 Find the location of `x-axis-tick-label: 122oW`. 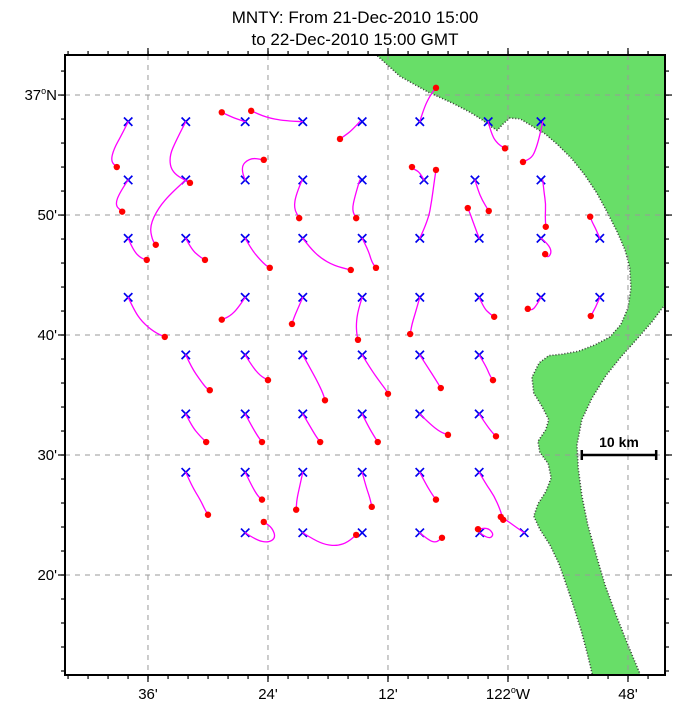

x-axis-tick-label: 122oW is located at coordinates (508, 694).